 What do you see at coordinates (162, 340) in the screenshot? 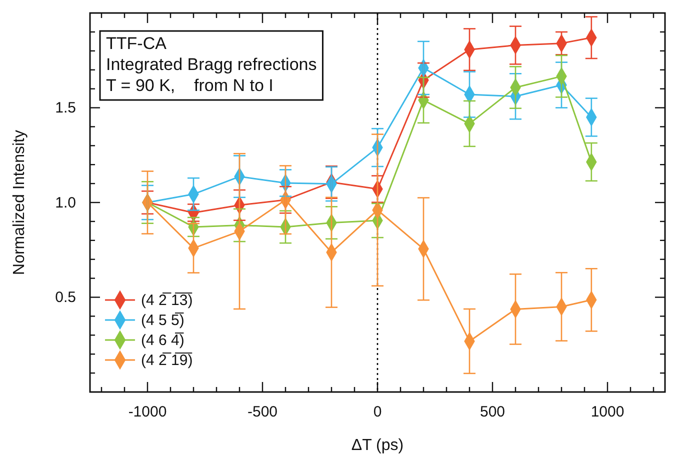
I see `legend-label: (4 6 4̅)` at bounding box center [162, 340].